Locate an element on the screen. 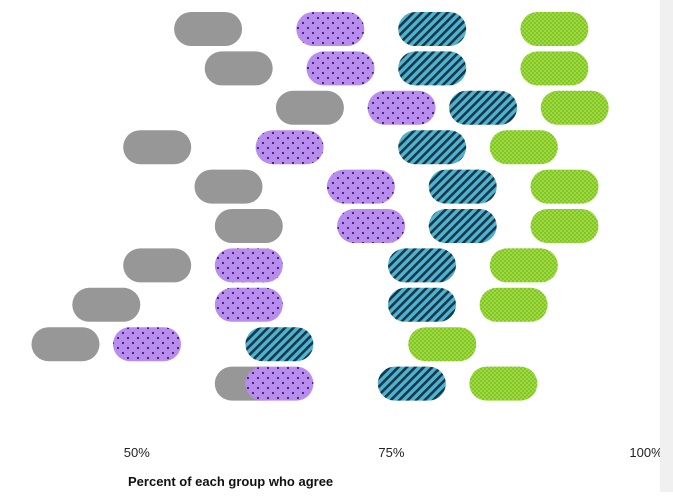 The width and height of the screenshot is (673, 497). x-tick-label: 50% is located at coordinates (137, 452).